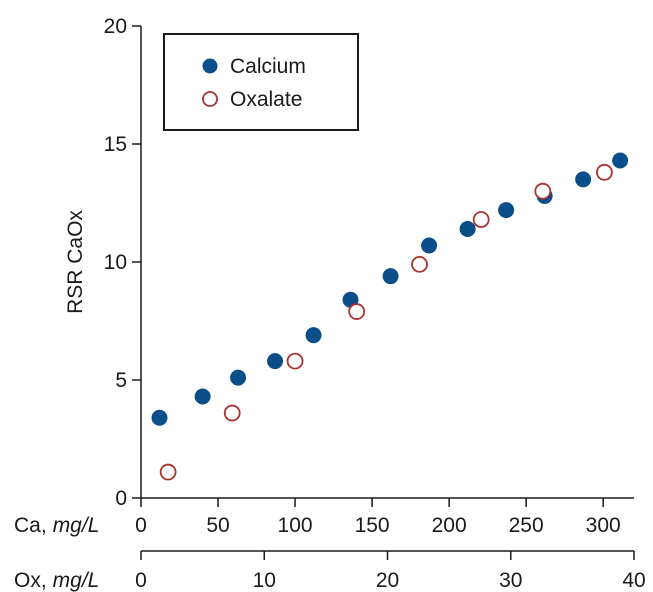 This screenshot has height=592, width=653. I want to click on x-ca-tick-label: 50, so click(217, 525).